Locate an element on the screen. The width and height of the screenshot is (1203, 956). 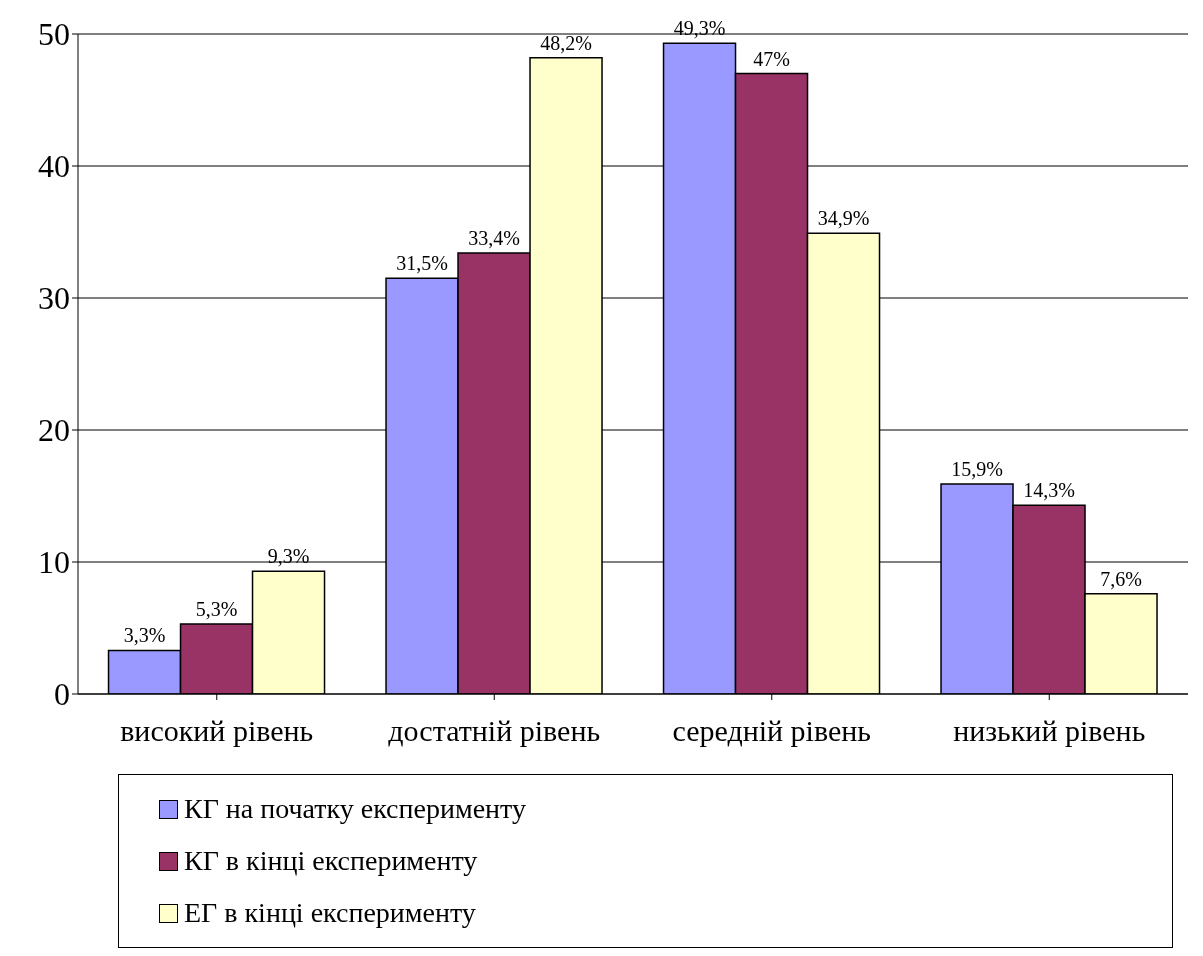
data-label: 31,5% is located at coordinates (422, 263).